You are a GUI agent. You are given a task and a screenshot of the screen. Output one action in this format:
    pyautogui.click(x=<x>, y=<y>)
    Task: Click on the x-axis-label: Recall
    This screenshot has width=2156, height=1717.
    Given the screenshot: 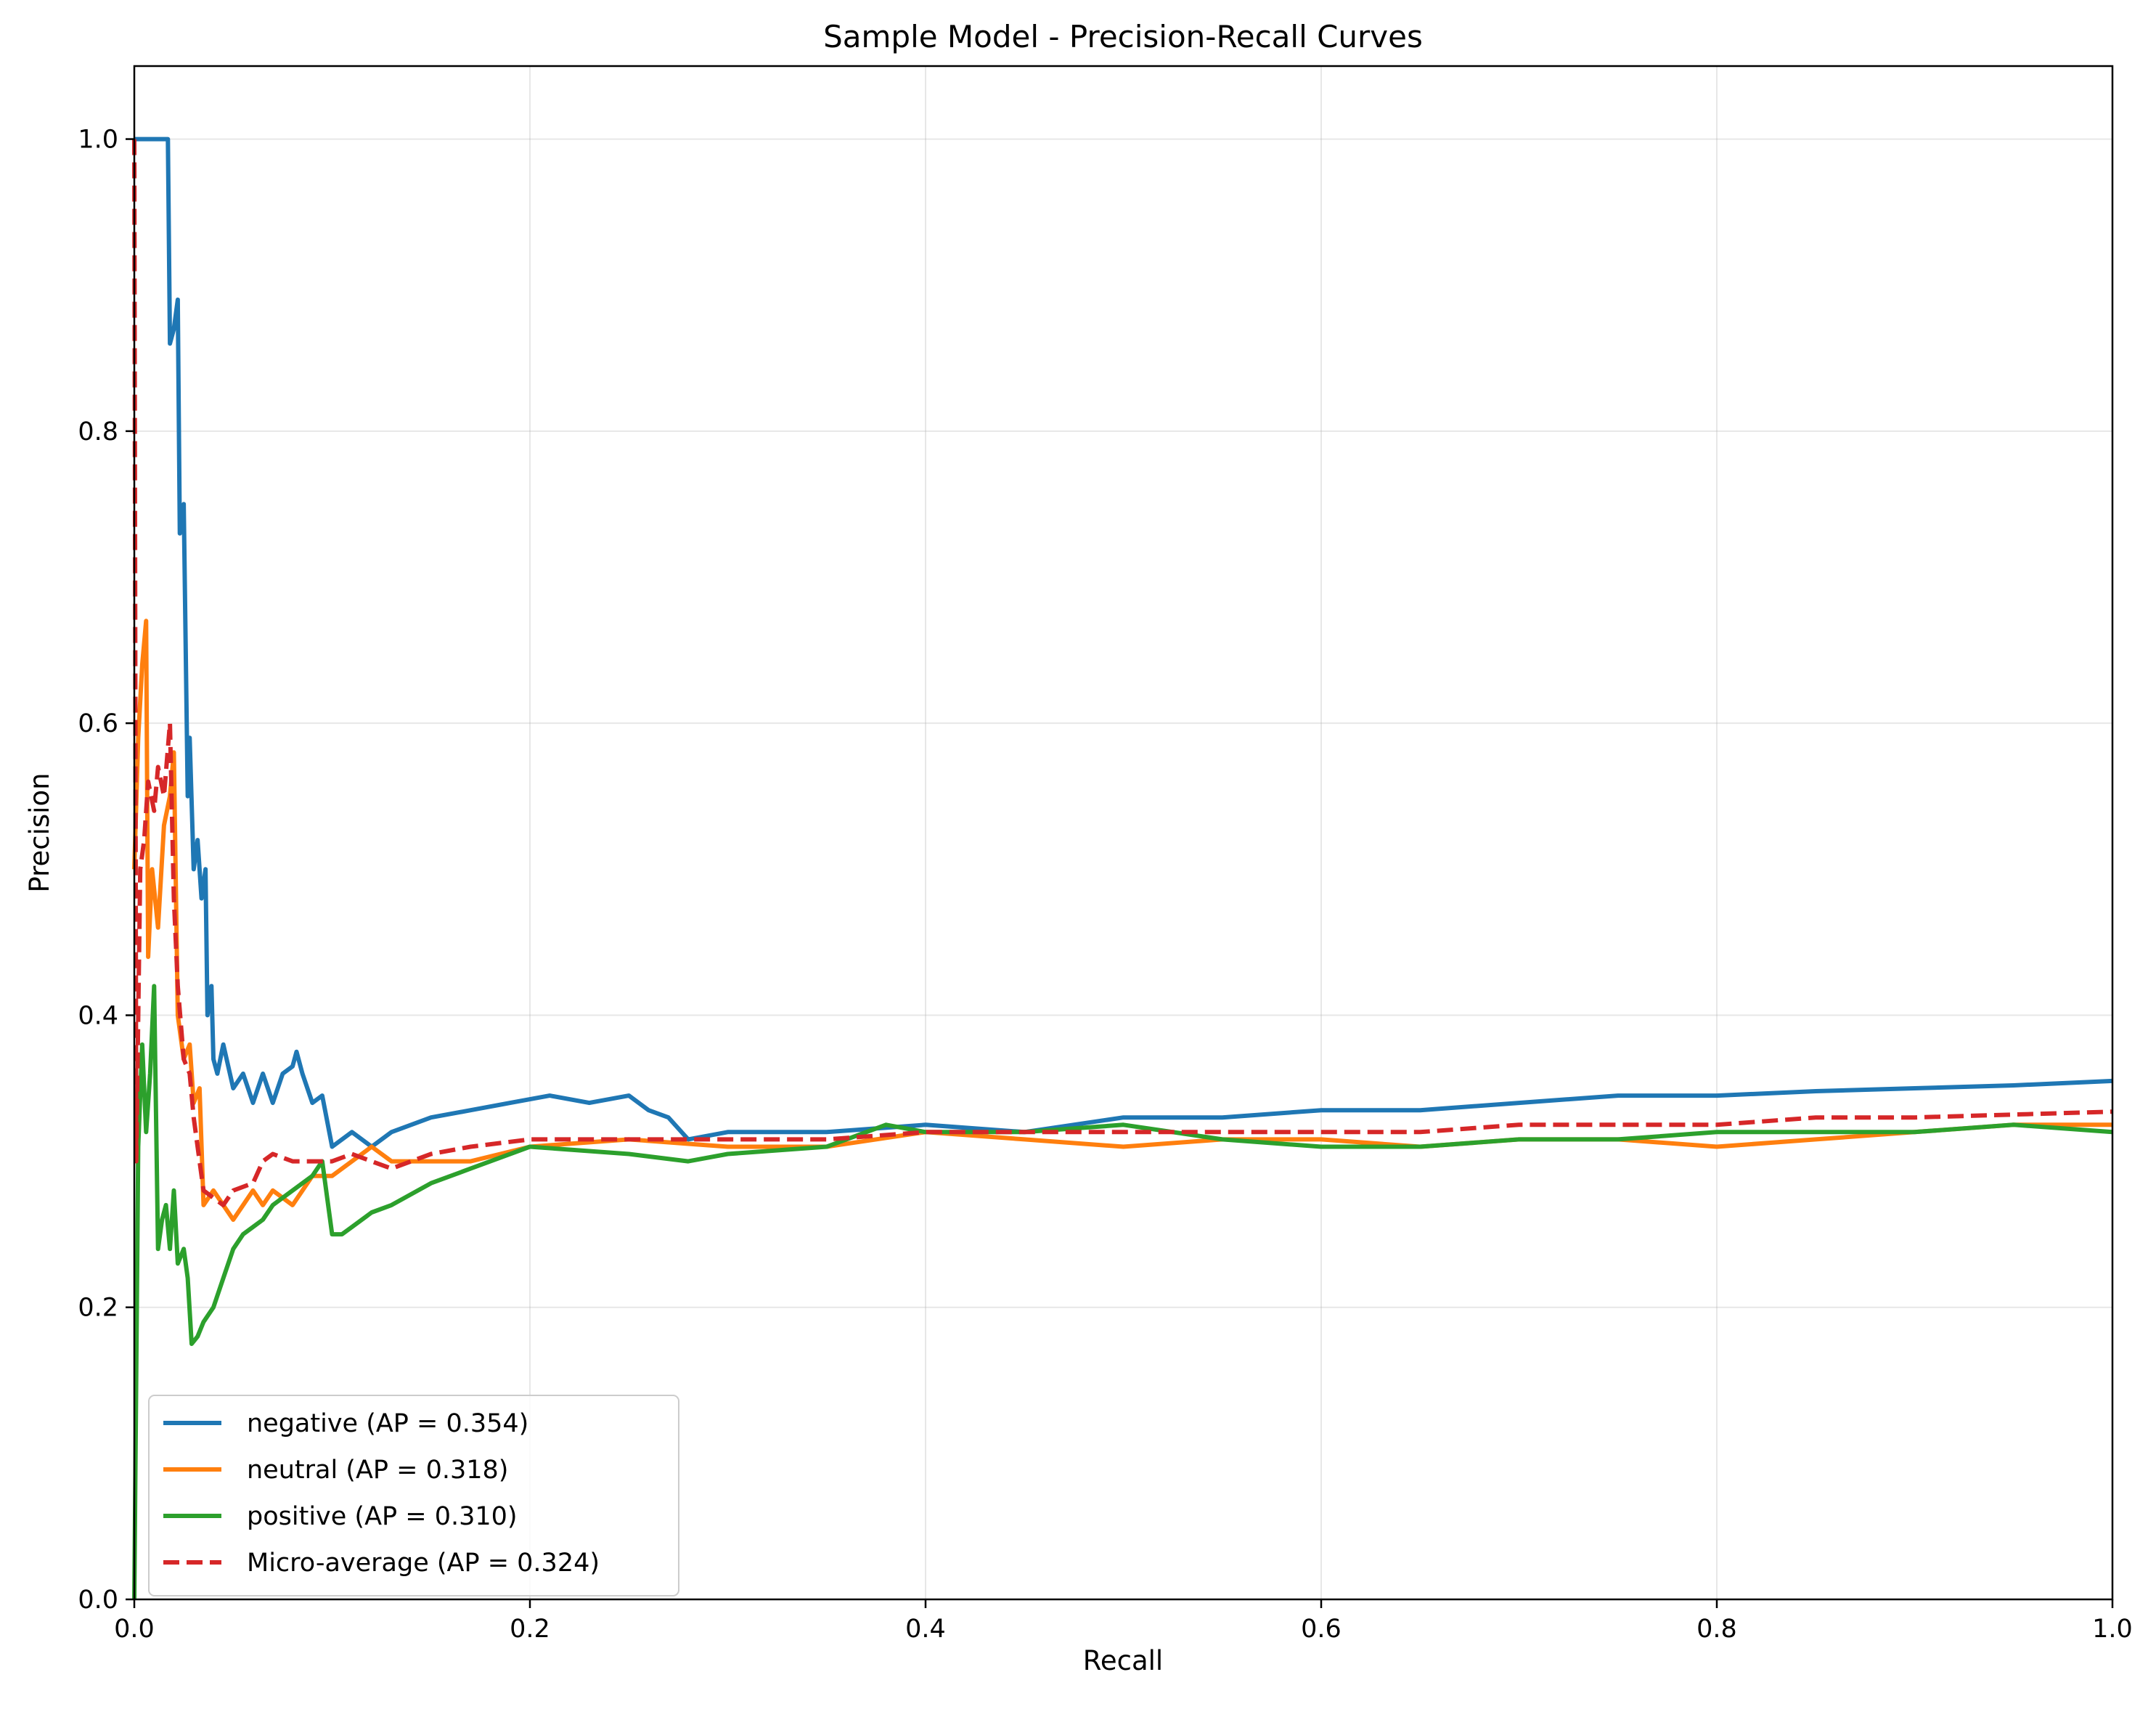 What is the action you would take?
    pyautogui.click(x=1123, y=1660)
    